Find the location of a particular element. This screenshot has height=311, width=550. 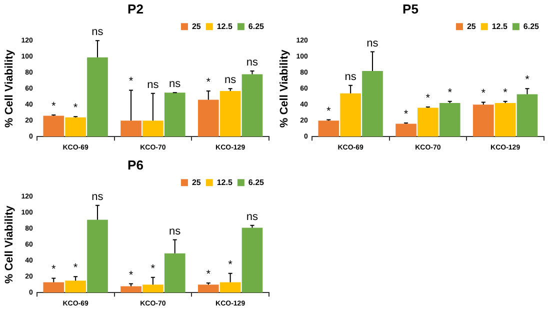

chart-title: P5 is located at coordinates (410, 8).